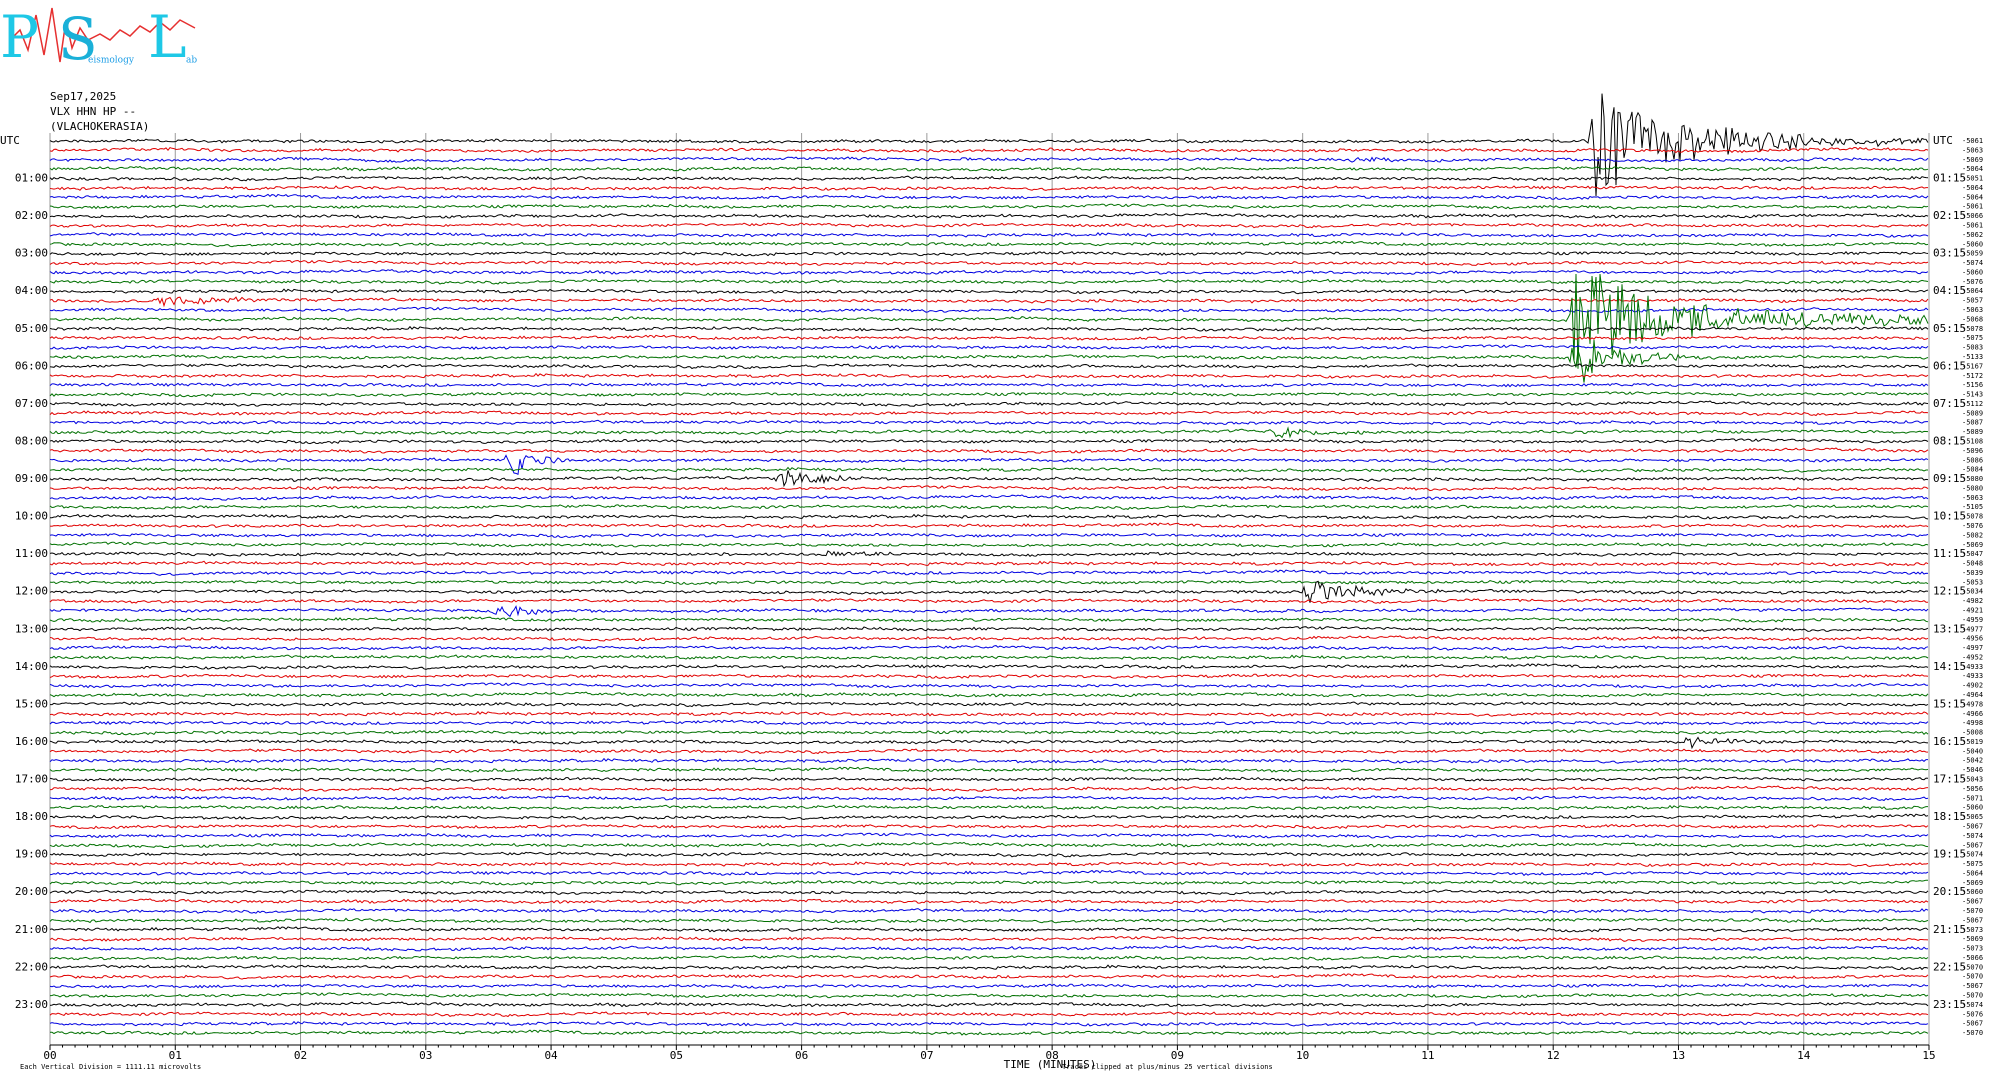 The height and width of the screenshot is (1080, 2010). What do you see at coordinates (1972, 517) in the screenshot?
I see `trace-offset: -5078` at bounding box center [1972, 517].